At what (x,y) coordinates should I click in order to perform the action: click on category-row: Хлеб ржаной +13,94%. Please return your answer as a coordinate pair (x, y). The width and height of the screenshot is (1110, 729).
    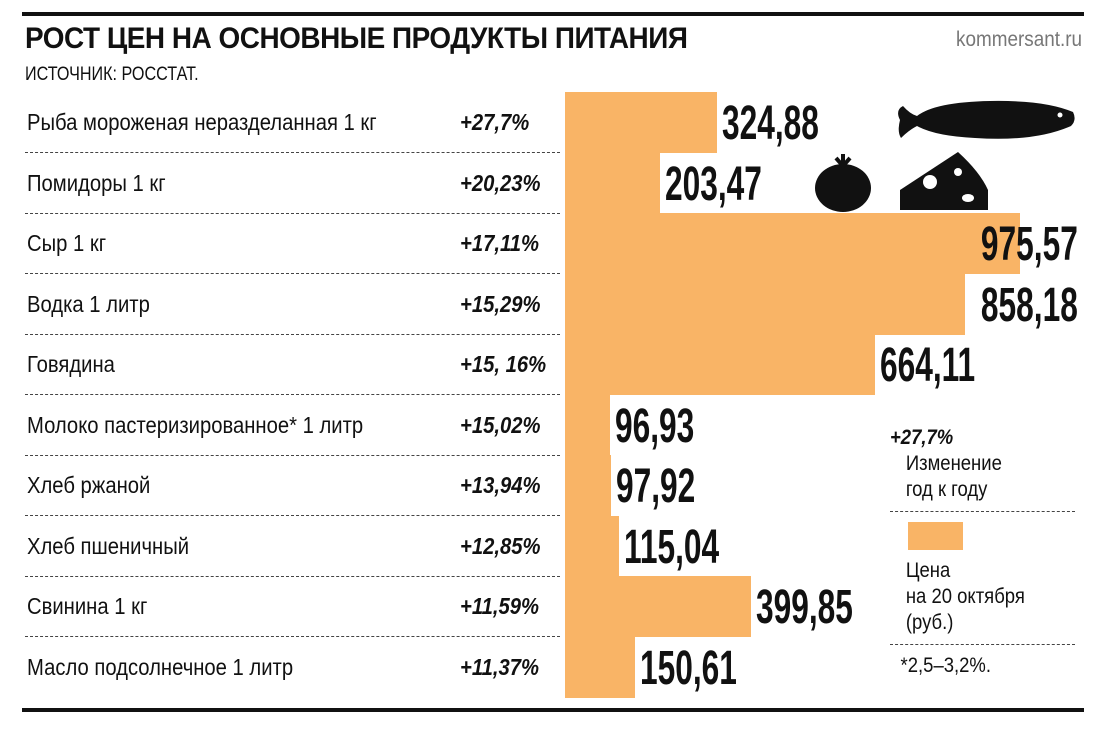
    Looking at the image, I should click on (292, 485).